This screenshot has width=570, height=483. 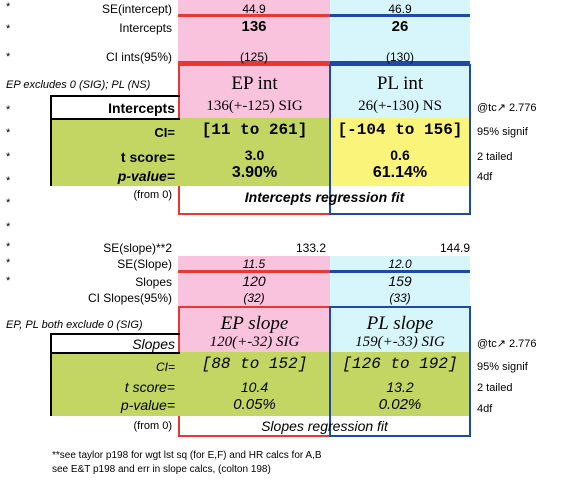 I want to click on ci-rows-frame, so click(x=115, y=152).